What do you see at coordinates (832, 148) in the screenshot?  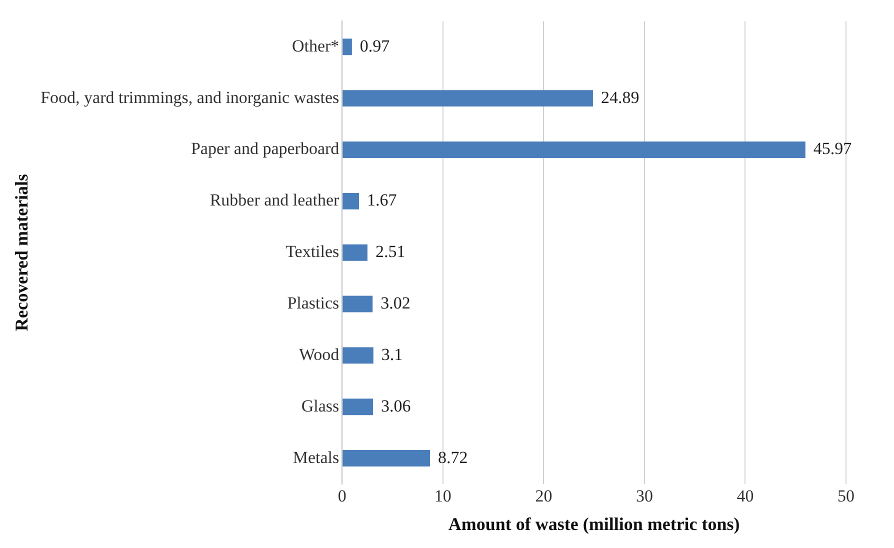 I see `data-label: 45.97` at bounding box center [832, 148].